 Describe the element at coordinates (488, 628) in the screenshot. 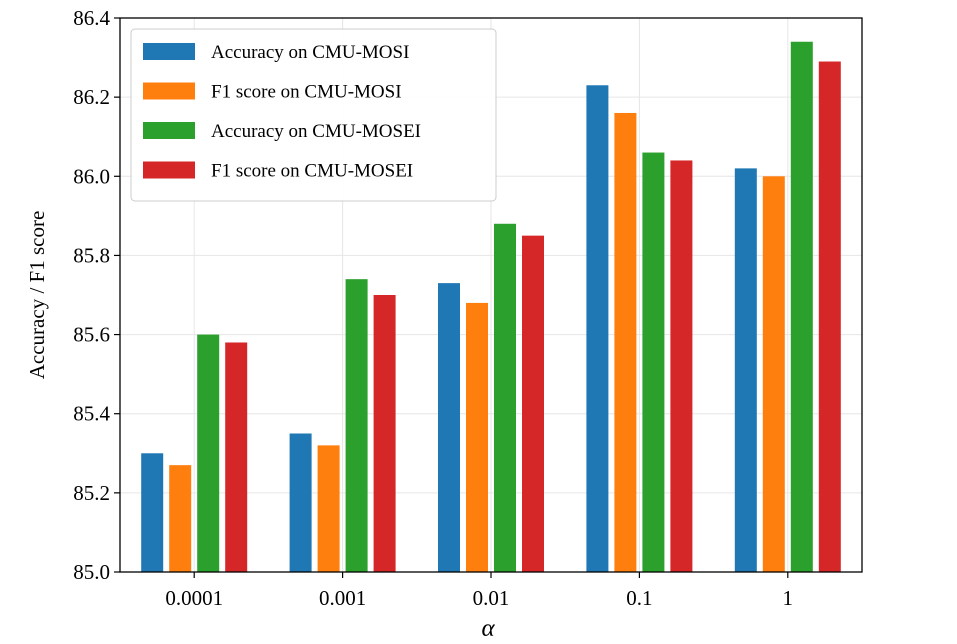

I see `x-axis-title: α` at that location.